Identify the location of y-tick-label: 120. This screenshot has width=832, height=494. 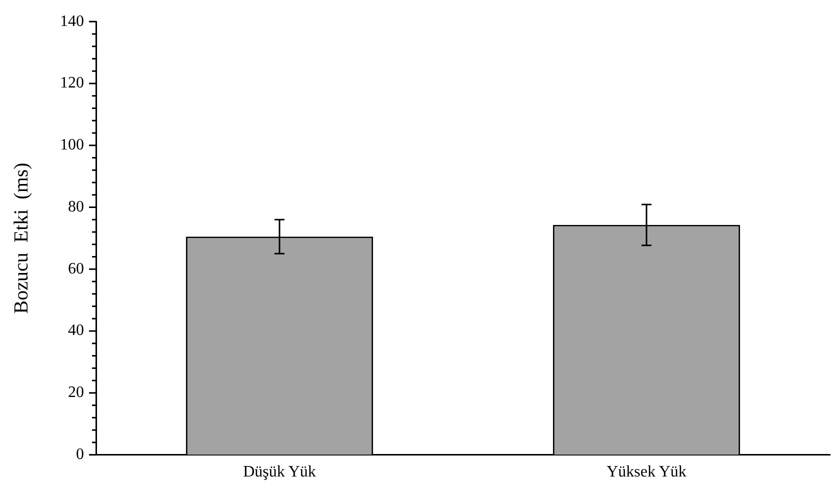
(72, 83).